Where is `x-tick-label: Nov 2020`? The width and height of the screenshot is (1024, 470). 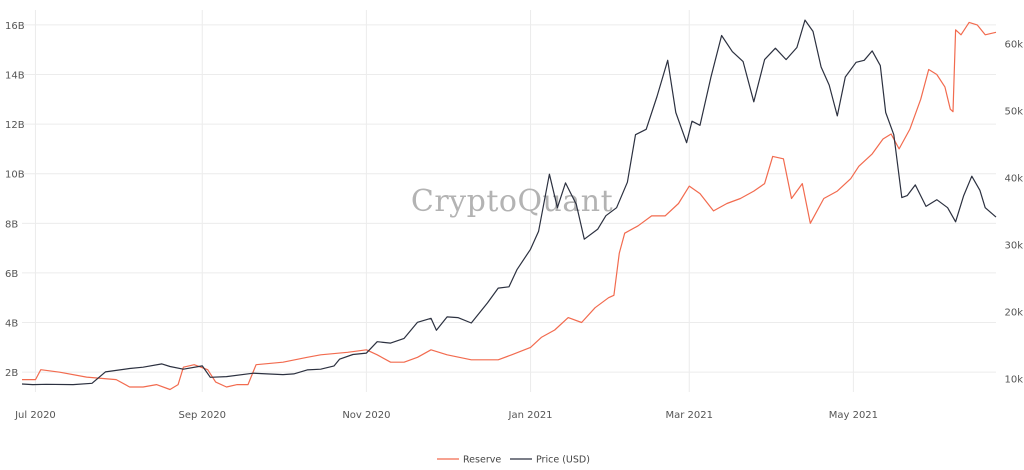
x-tick-label: Nov 2020 is located at coordinates (366, 415).